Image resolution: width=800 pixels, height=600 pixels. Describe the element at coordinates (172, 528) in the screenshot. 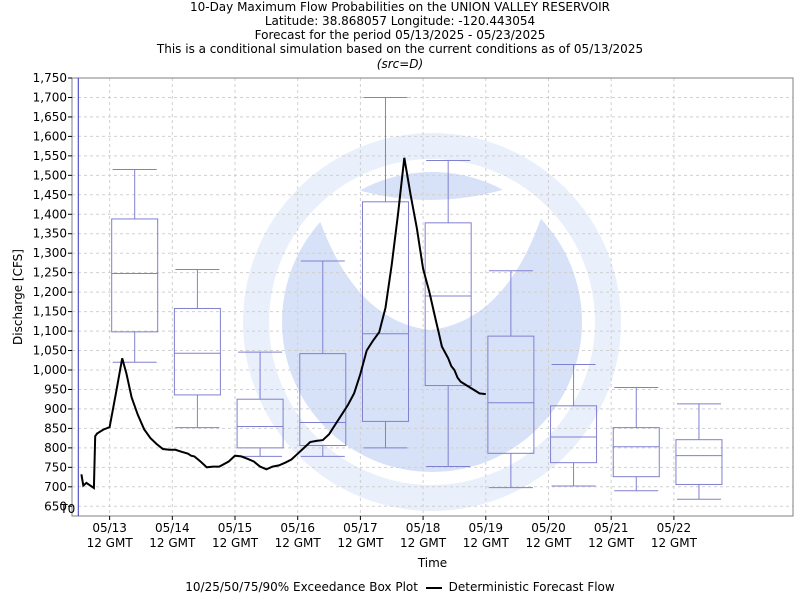

I see `x-tick-date: 05/14` at that location.